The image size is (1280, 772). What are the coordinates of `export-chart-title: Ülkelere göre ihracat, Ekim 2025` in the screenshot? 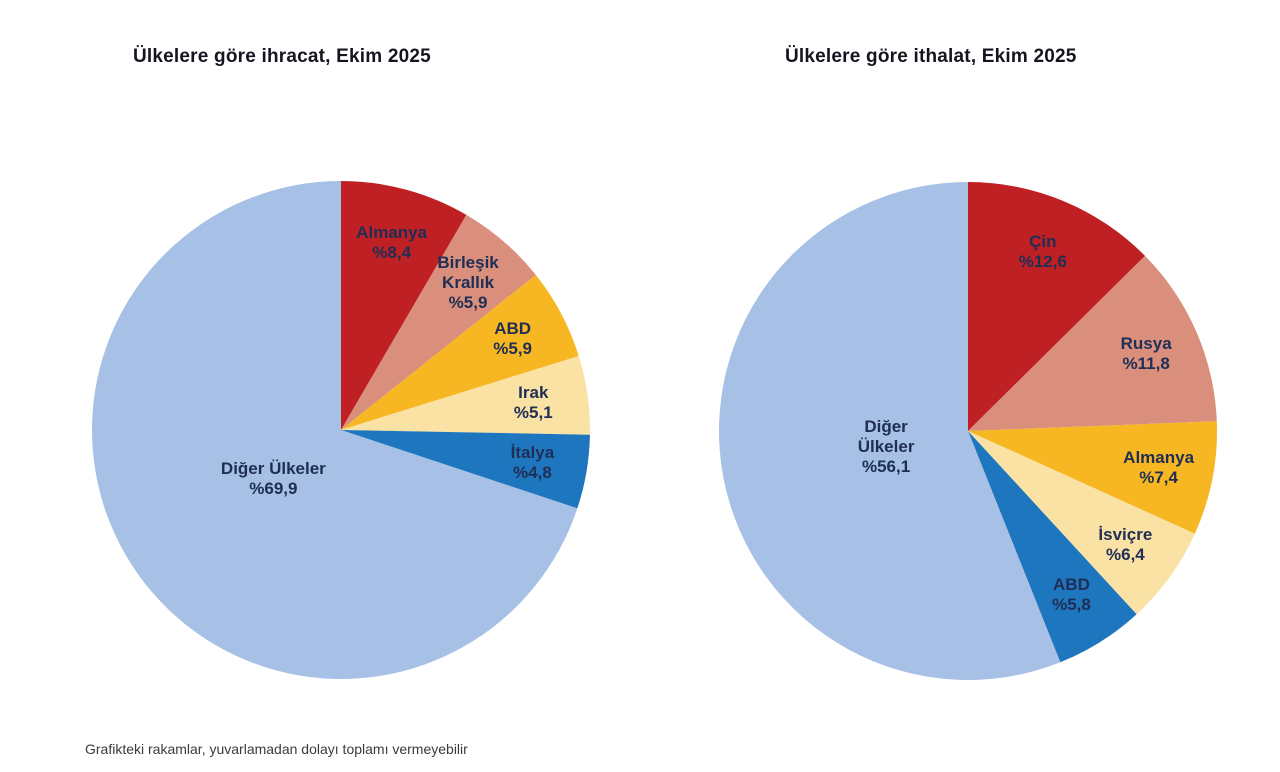 It's located at (282, 56).